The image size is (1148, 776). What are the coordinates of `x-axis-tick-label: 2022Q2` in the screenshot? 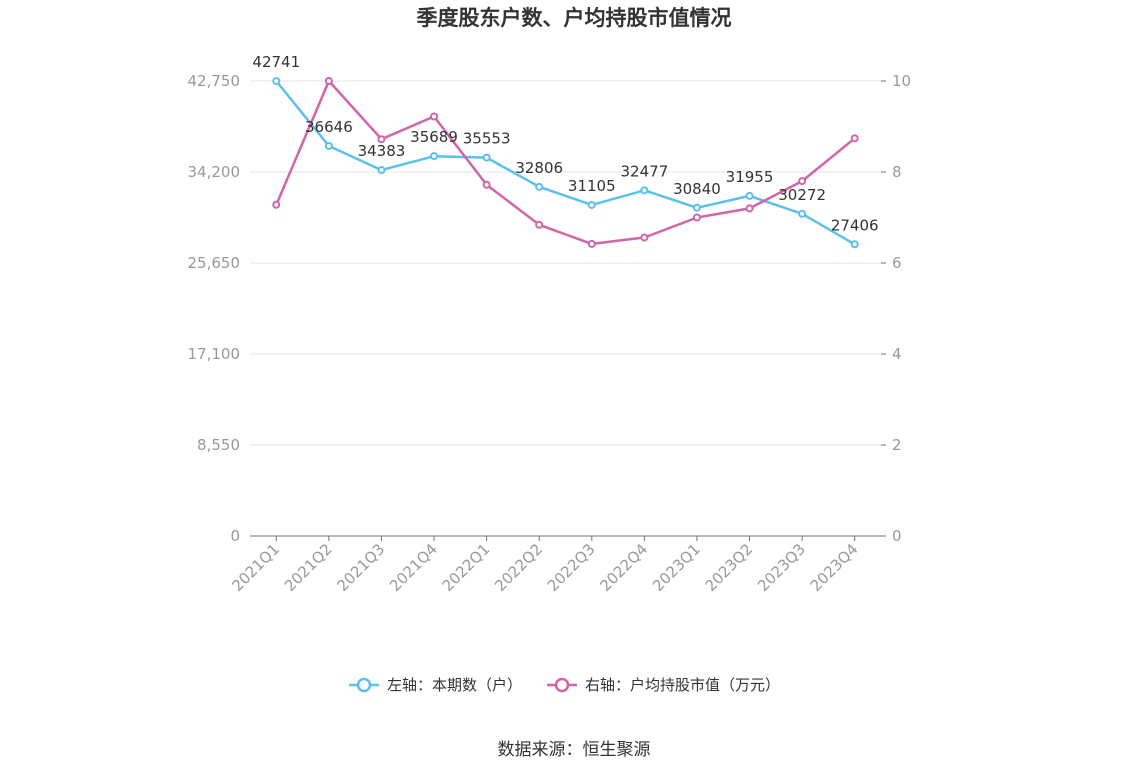 It's located at (518, 567).